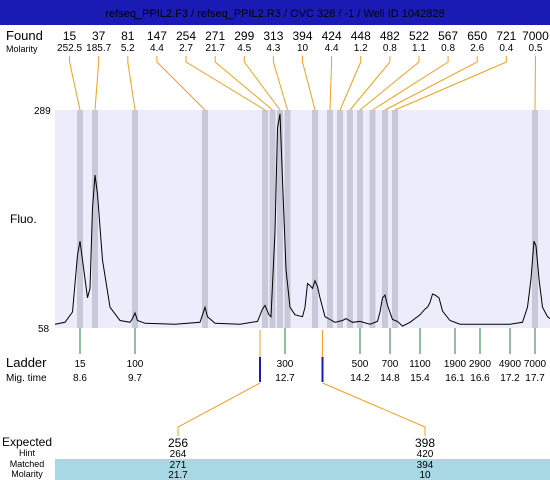 The image size is (550, 480). Describe the element at coordinates (425, 475) in the screenshot. I see `molarity-value: 10` at that location.